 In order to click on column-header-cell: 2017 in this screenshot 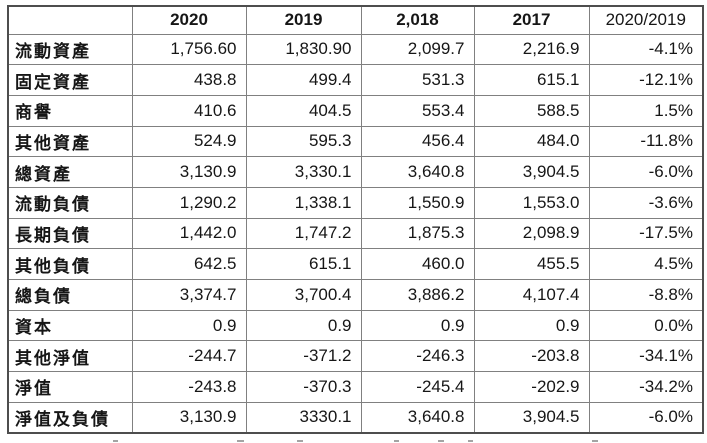, I will do `click(531, 20)`.